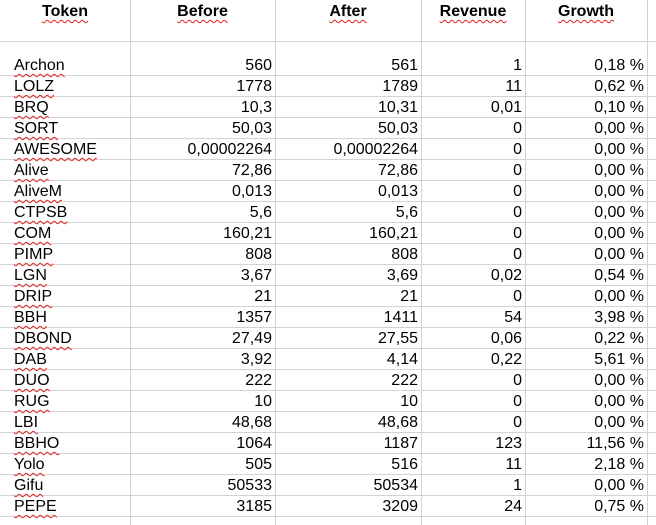 The height and width of the screenshot is (525, 656). Describe the element at coordinates (256, 275) in the screenshot. I see `cell-before: 3,67` at that location.